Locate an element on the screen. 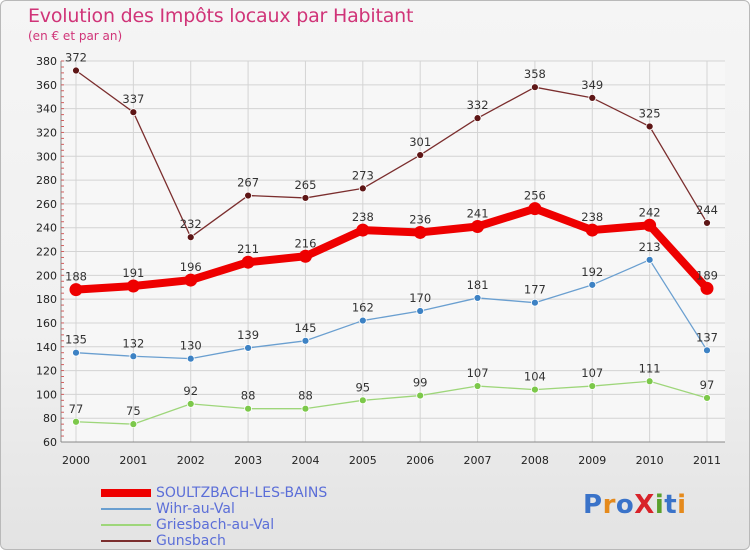  data-label: 244 is located at coordinates (707, 210).